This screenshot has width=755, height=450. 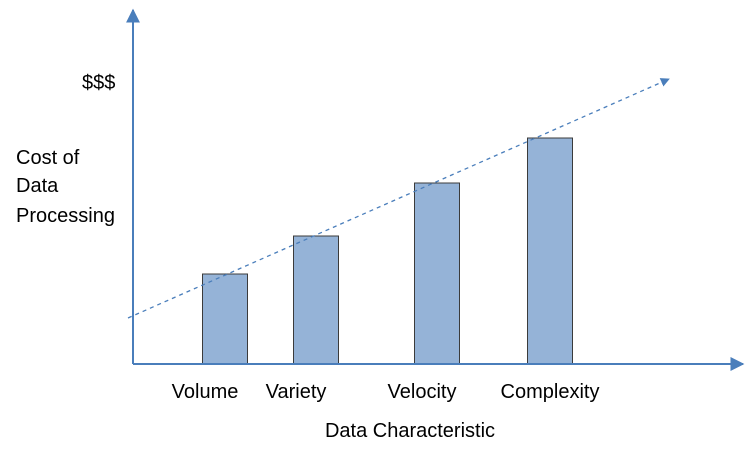 I want to click on x-tick-labels: Volume Variety Velocity Complexity, so click(x=386, y=392).